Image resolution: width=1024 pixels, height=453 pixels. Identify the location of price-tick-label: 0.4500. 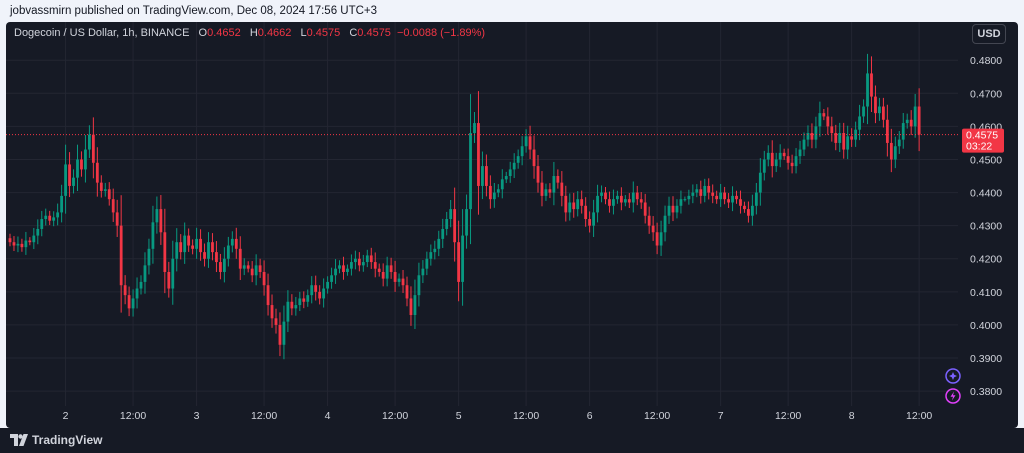
(986, 160).